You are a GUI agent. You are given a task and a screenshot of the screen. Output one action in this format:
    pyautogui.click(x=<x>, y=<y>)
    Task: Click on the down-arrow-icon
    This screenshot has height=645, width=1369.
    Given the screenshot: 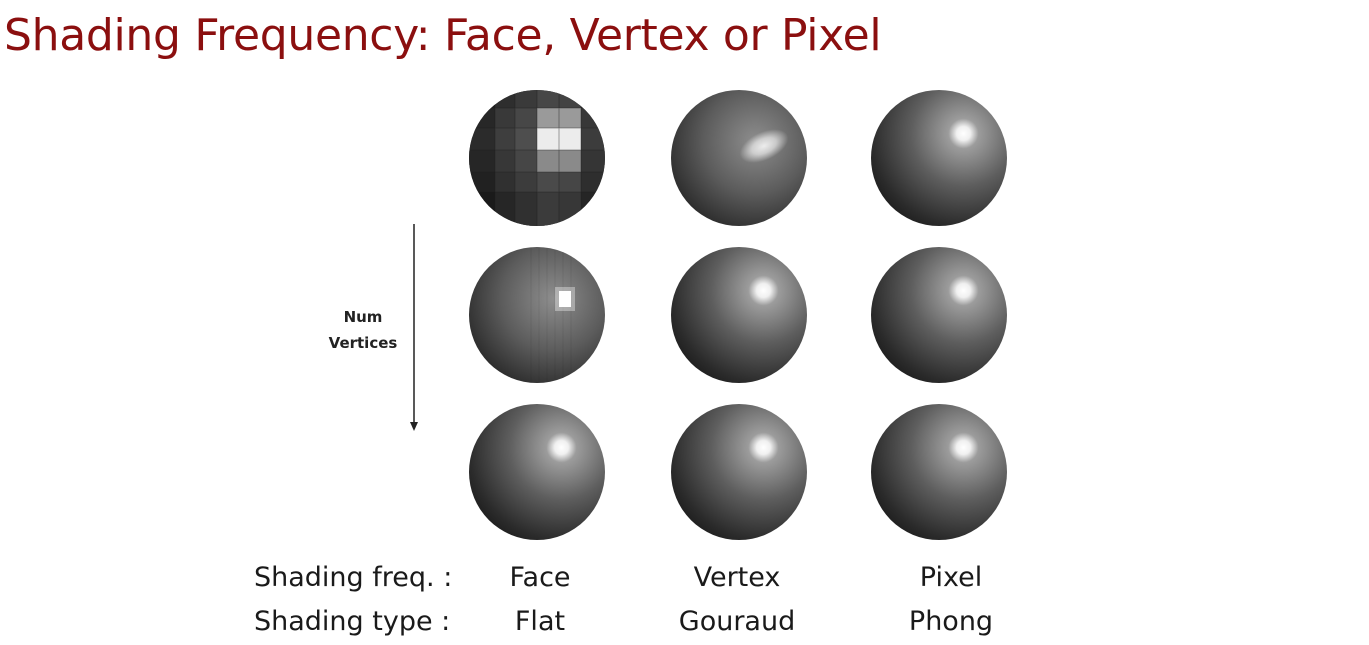 What is the action you would take?
    pyautogui.click(x=414, y=327)
    